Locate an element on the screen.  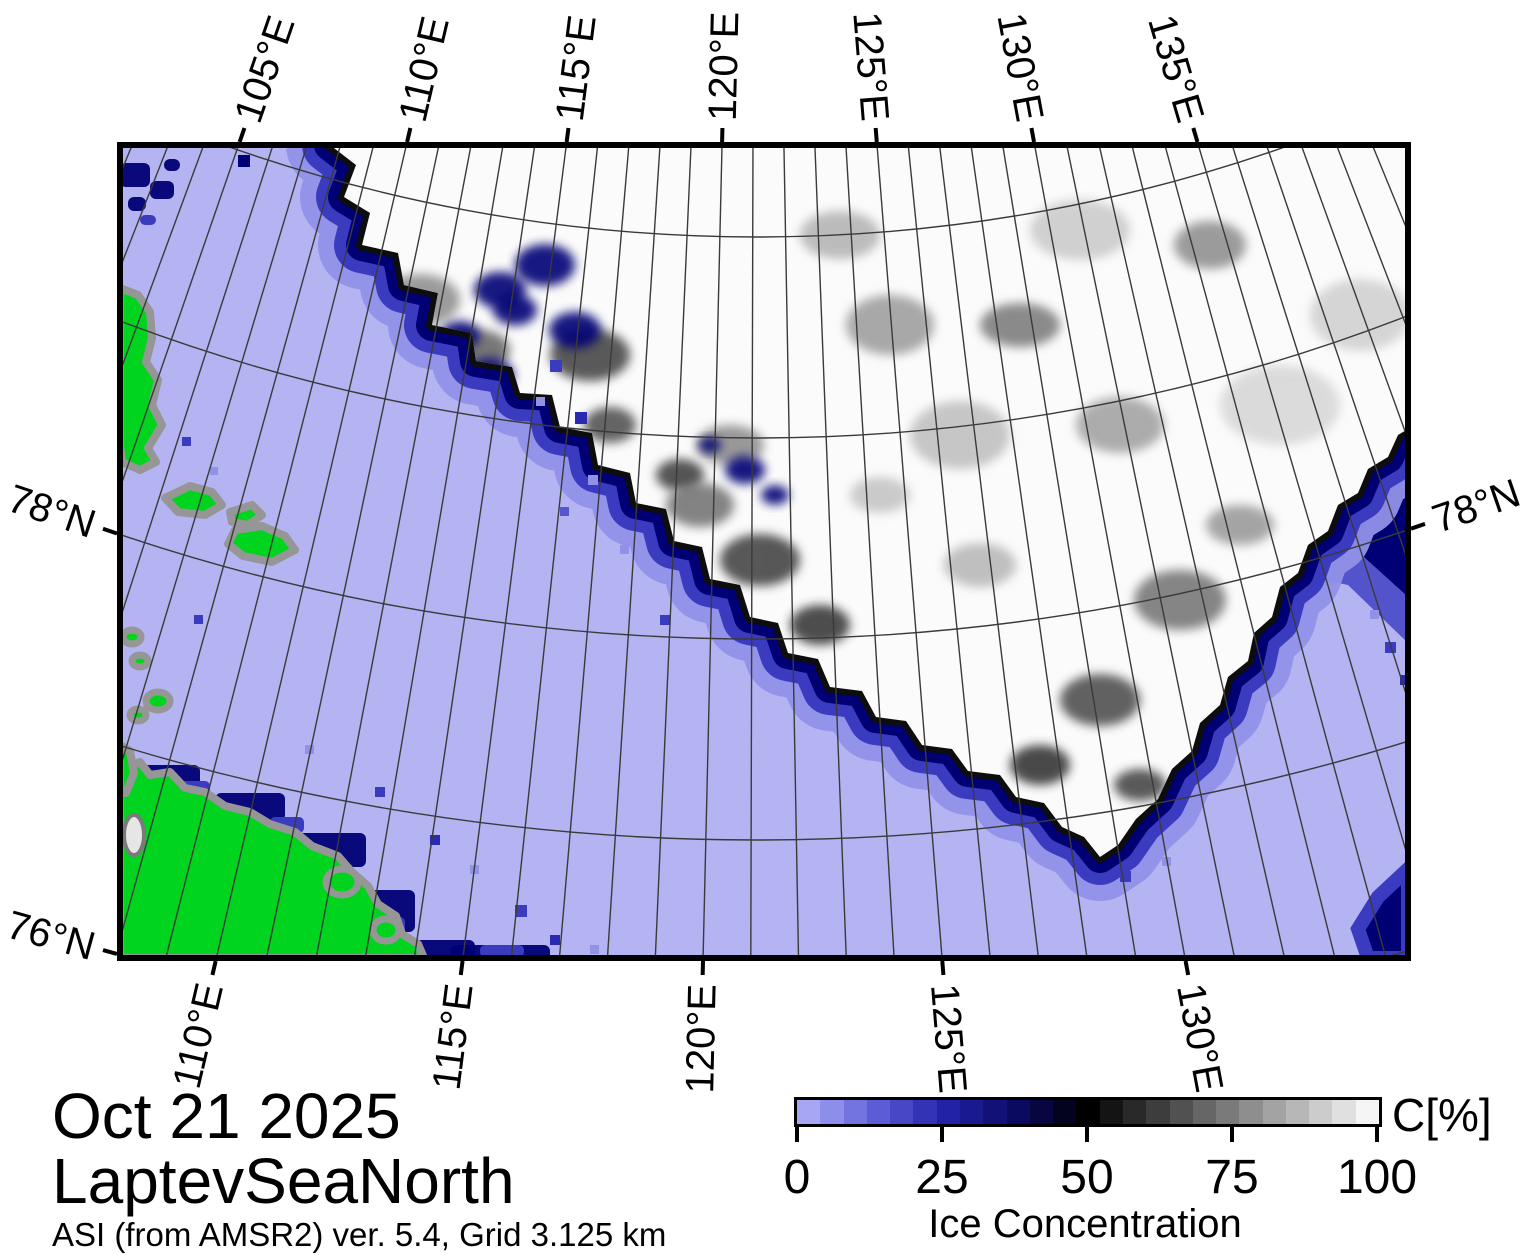
longitude-label-bottom: 110°E is located at coordinates (198, 1036).